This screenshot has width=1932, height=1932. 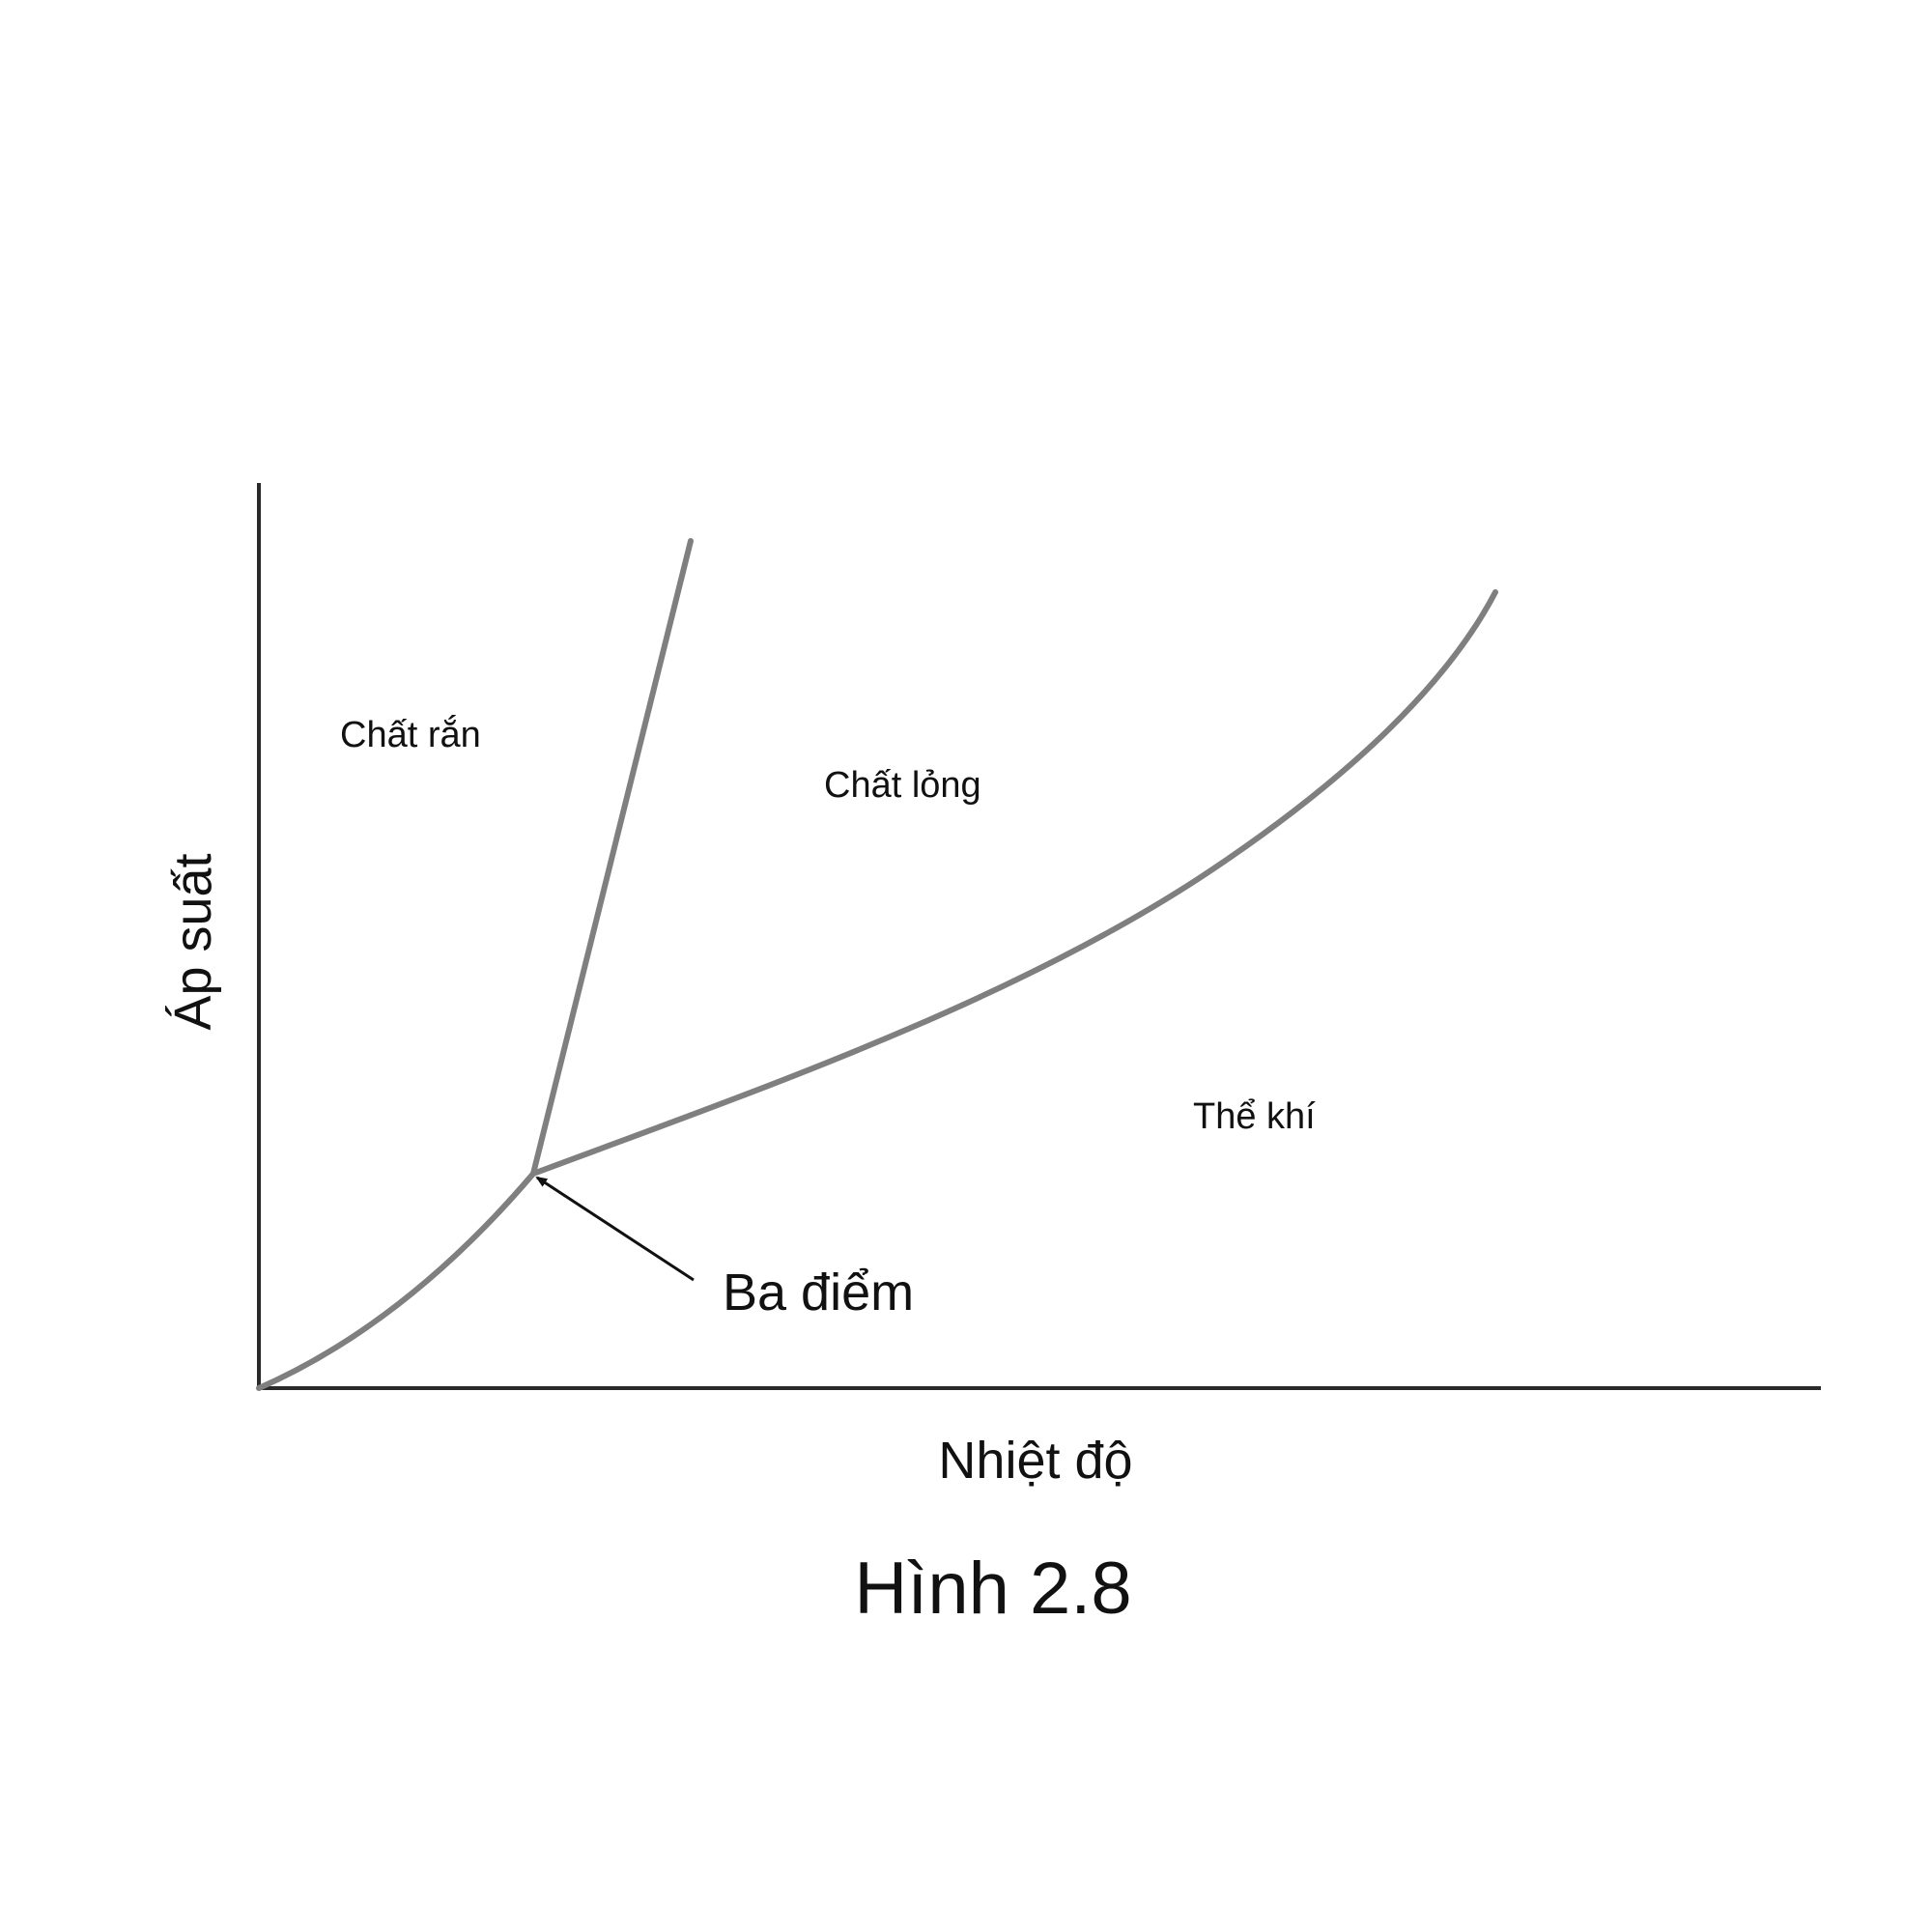 I want to click on x-axis-label: Nhiệt độ, so click(x=1035, y=1461).